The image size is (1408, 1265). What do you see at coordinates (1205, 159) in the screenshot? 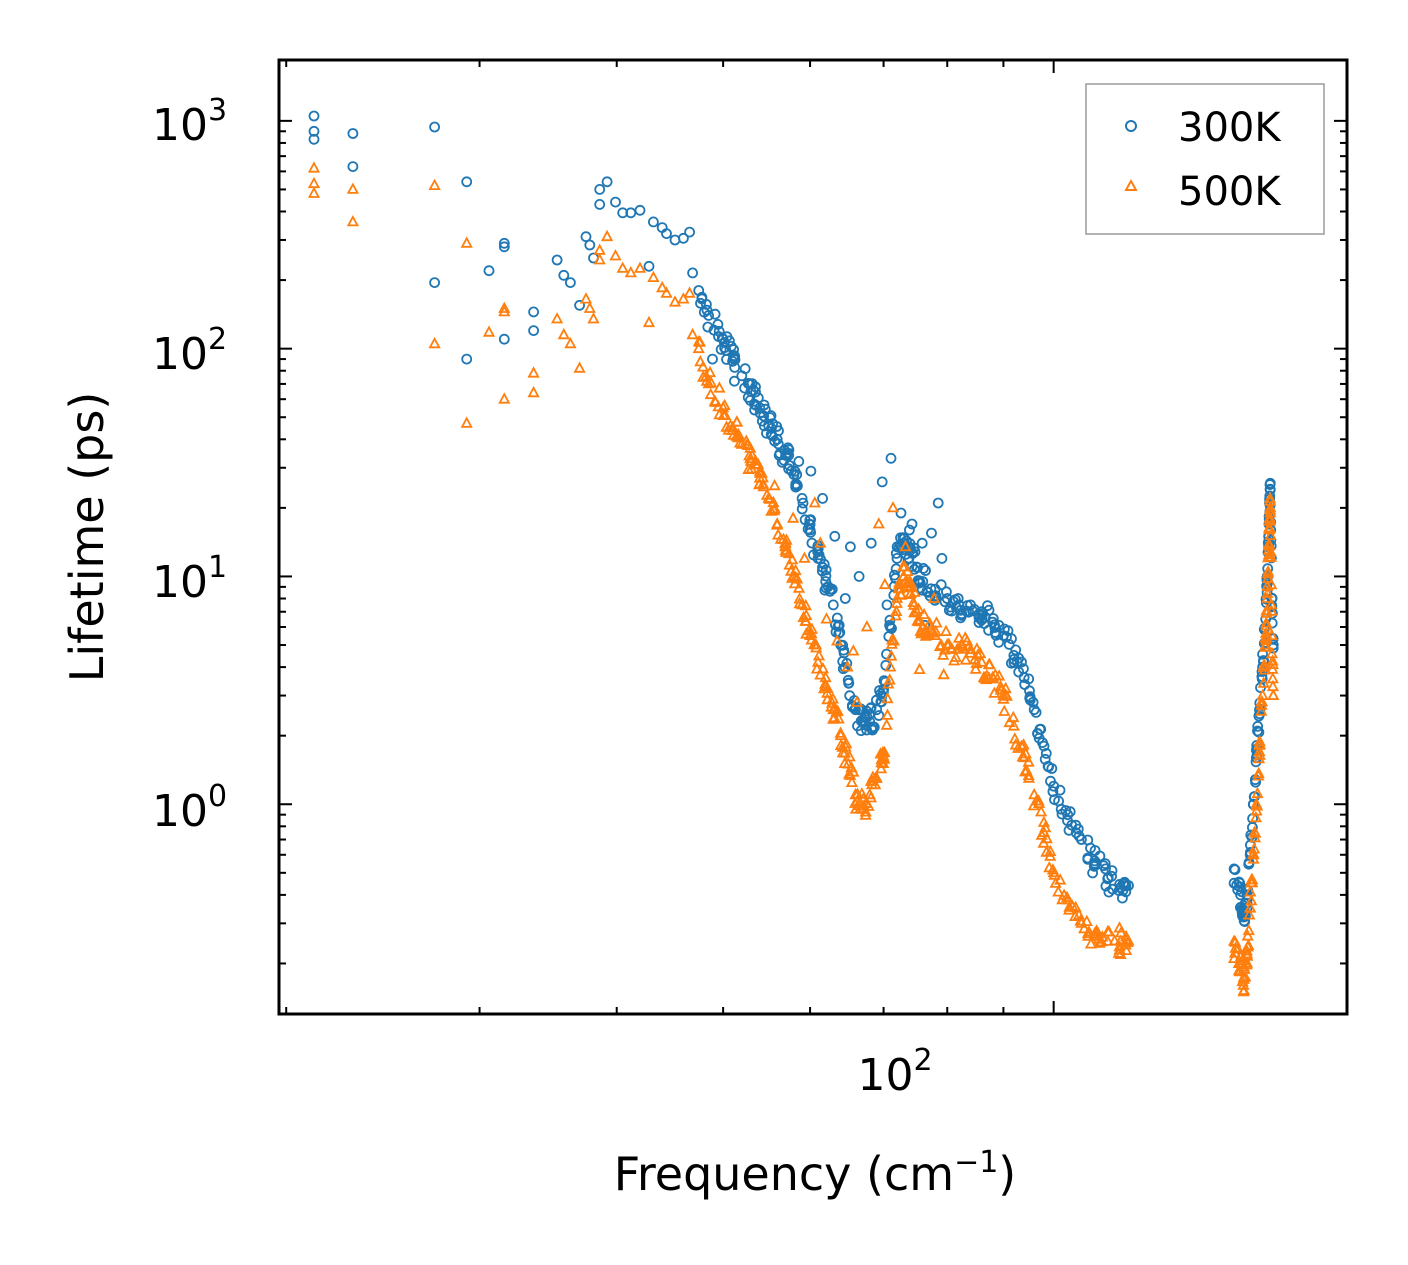
I see `legend: 300K 500K` at bounding box center [1205, 159].